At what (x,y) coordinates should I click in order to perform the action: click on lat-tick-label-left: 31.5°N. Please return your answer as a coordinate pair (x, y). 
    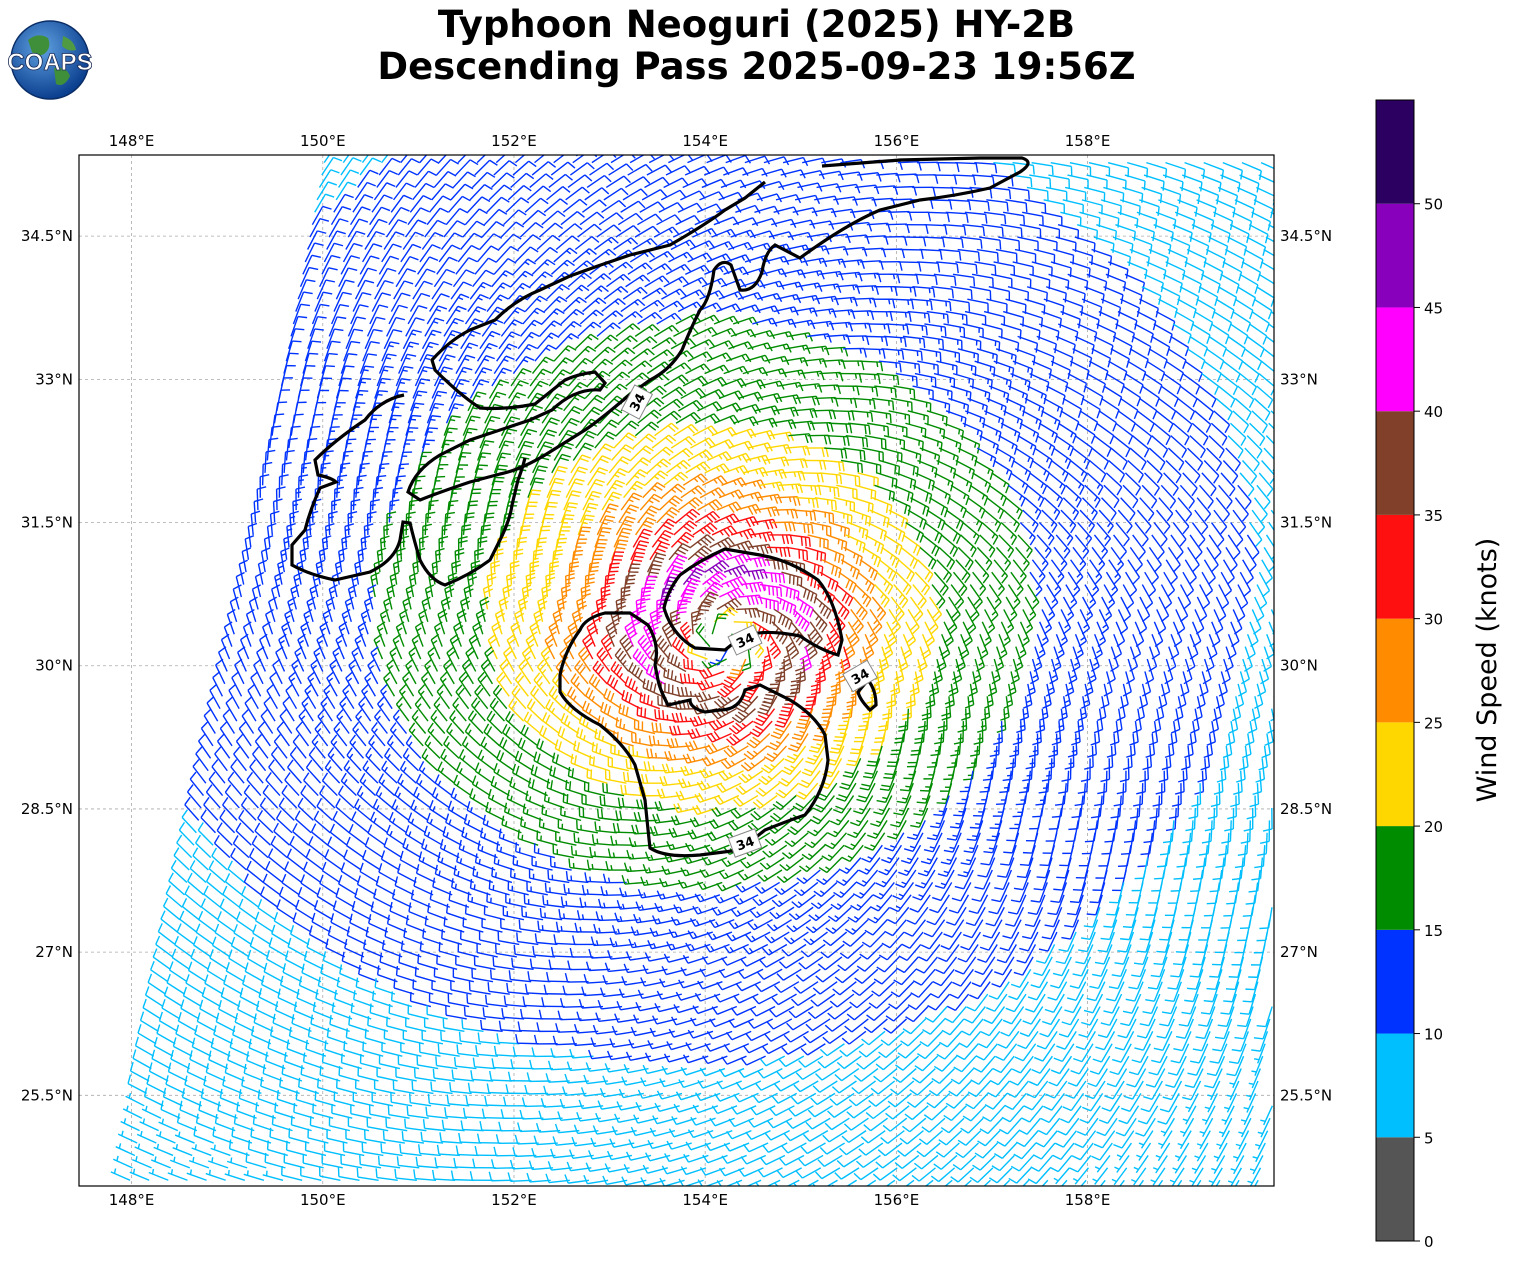
    Looking at the image, I should click on (47, 523).